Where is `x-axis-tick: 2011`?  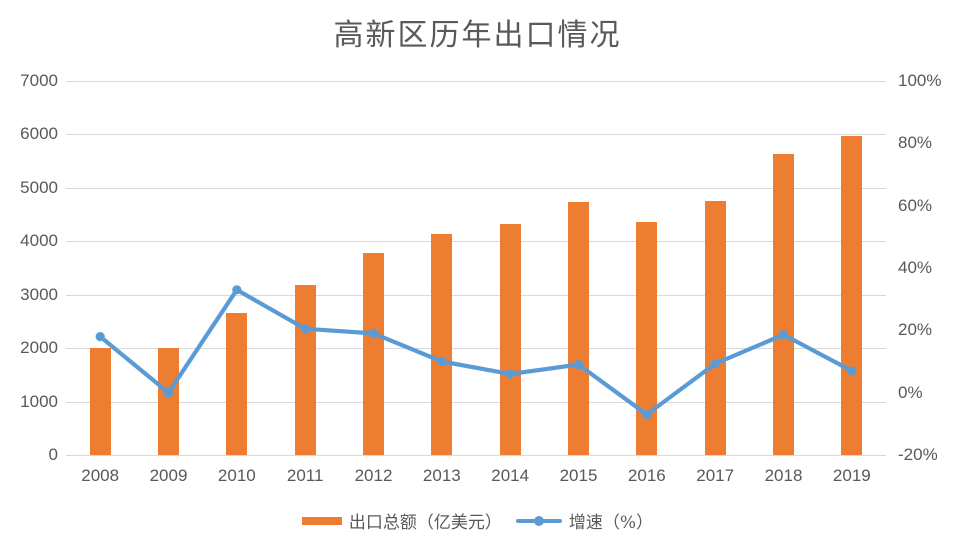 x-axis-tick: 2011 is located at coordinates (305, 475).